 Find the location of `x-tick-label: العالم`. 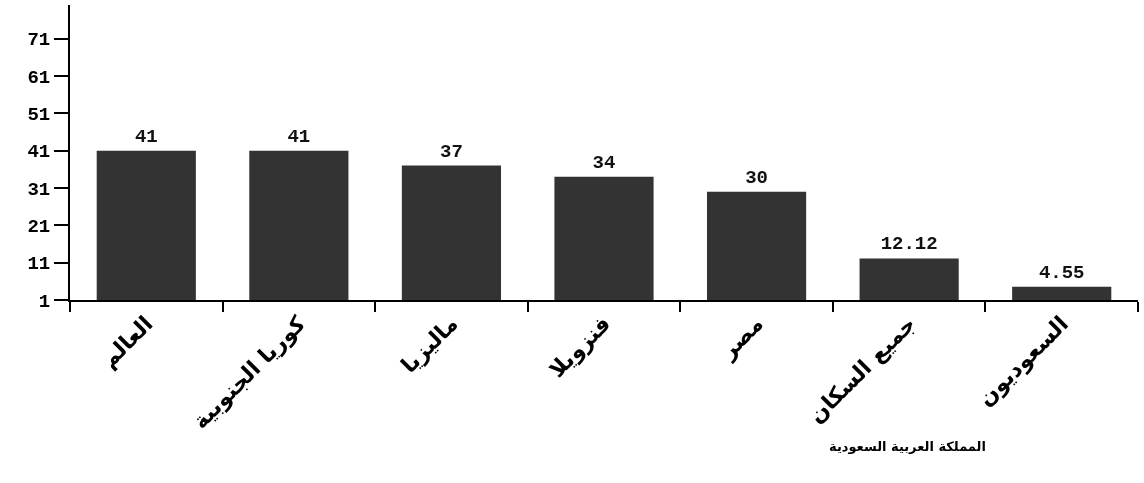

x-tick-label: العالم is located at coordinates (127, 342).